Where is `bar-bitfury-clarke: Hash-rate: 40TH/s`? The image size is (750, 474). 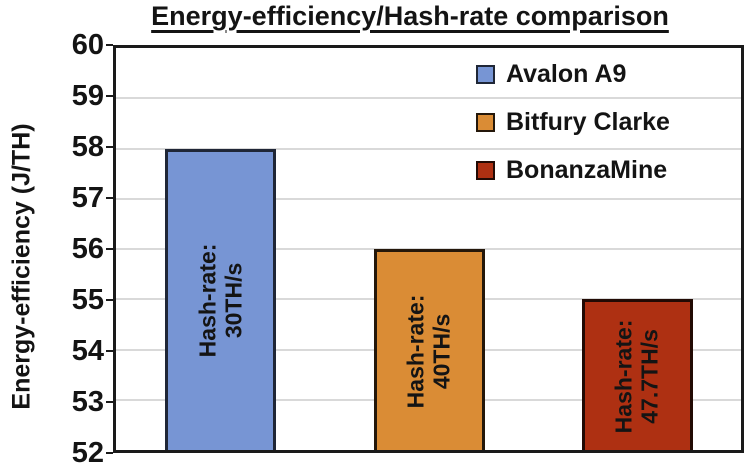 bar-bitfury-clarke: Hash-rate: 40TH/s is located at coordinates (429, 349).